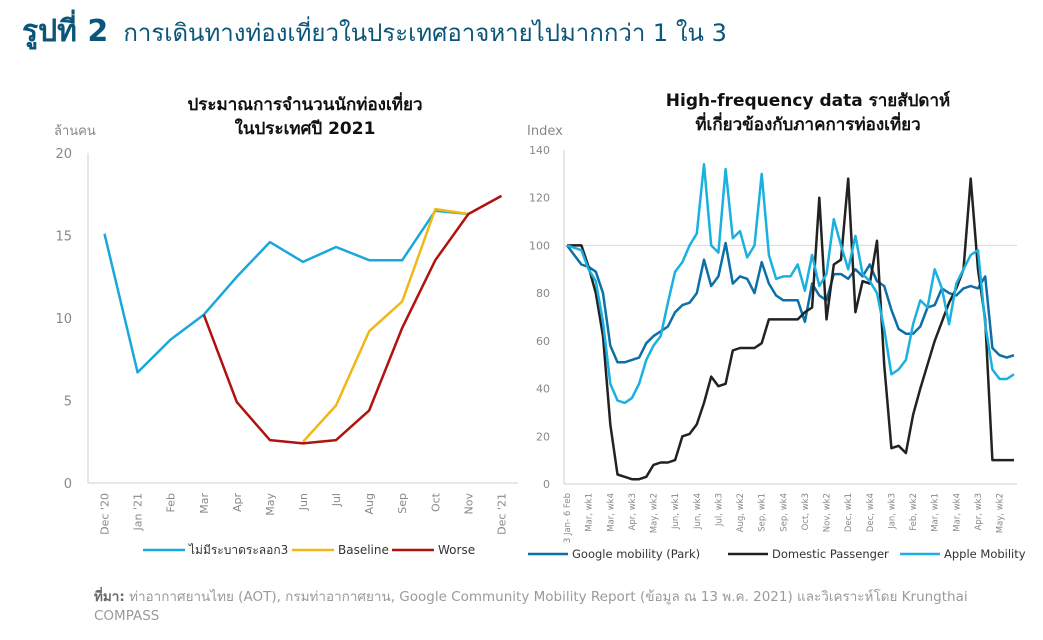  I want to click on chart1-x-tick-label: May, so click(270, 504).